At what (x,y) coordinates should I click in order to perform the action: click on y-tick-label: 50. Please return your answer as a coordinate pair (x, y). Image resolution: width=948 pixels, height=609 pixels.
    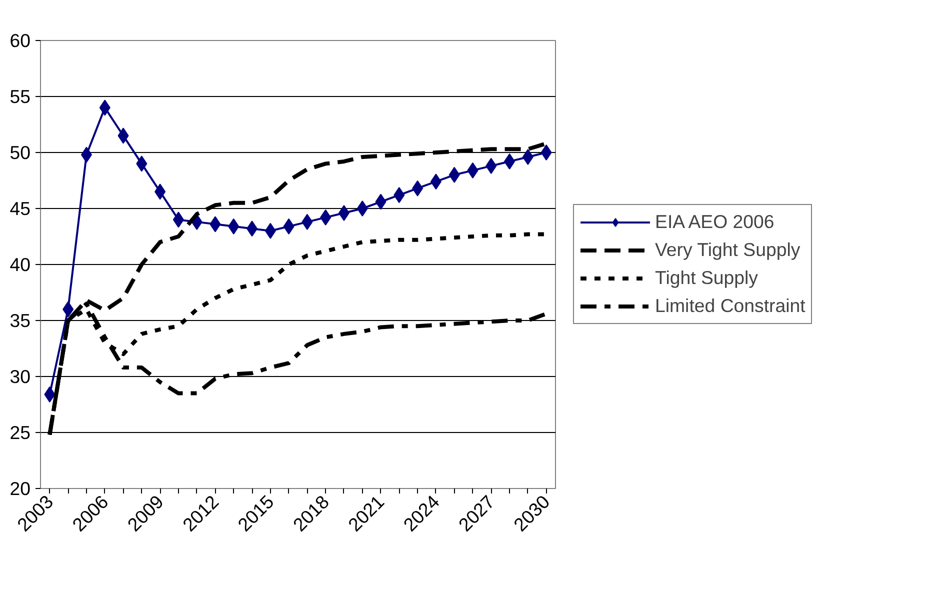
    Looking at the image, I should click on (20, 152).